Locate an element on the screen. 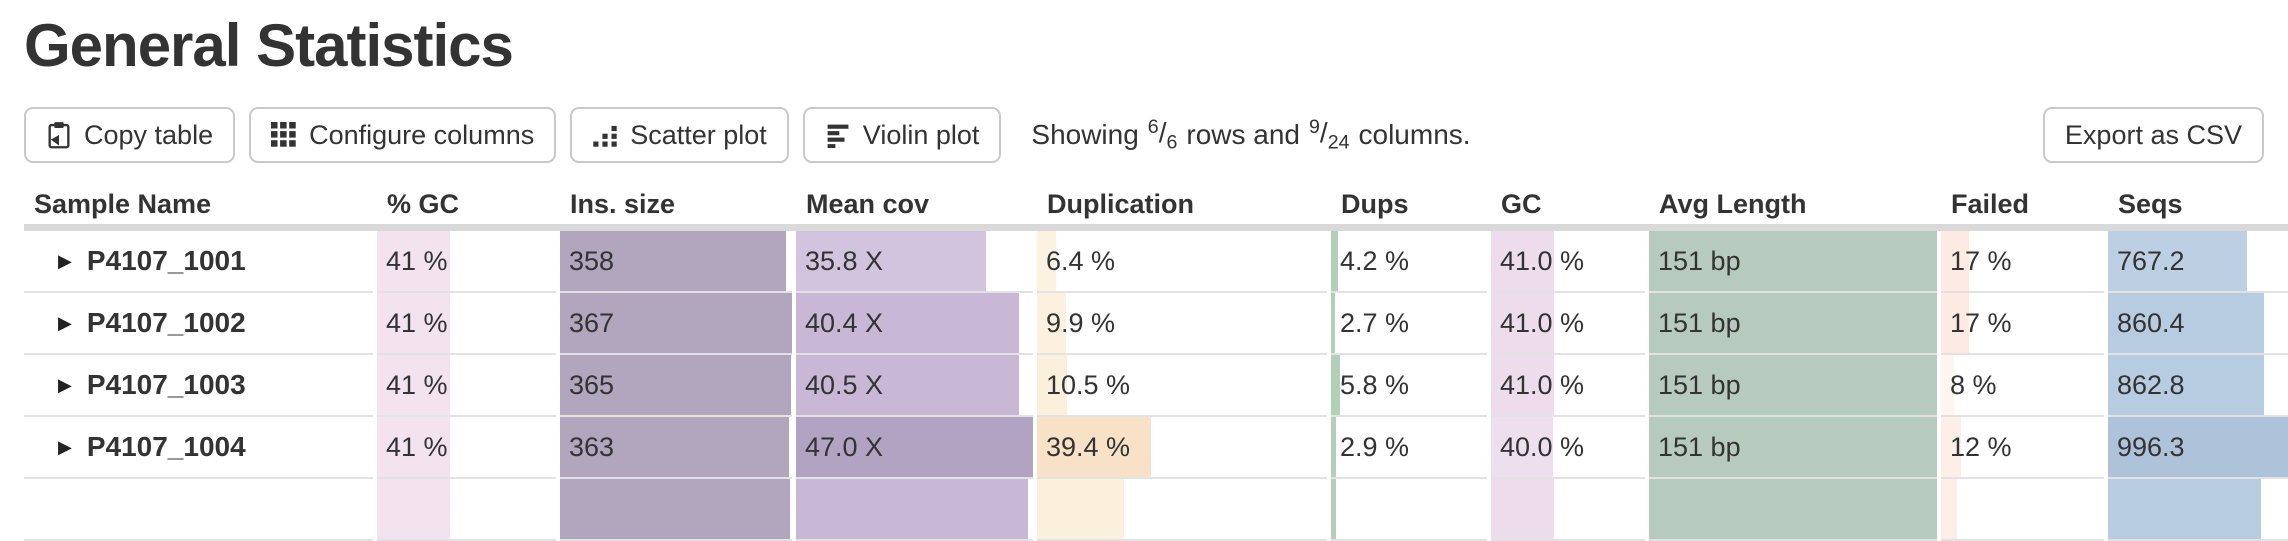  sample-name-cell: ▶ P4107_1004 is located at coordinates (199, 447).